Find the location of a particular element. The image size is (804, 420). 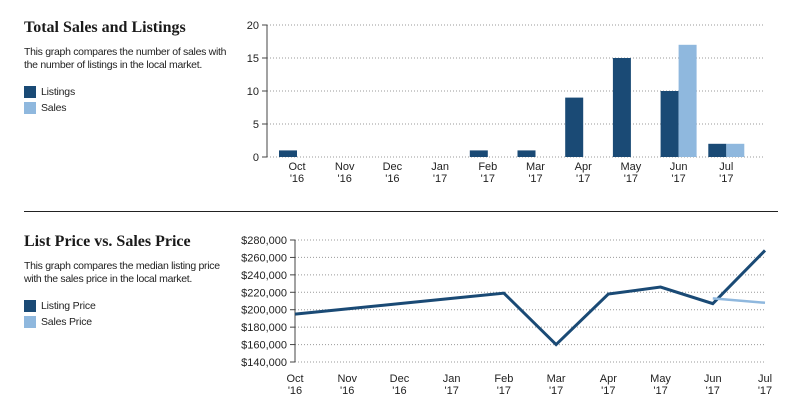

y-tick-label: $220,000 is located at coordinates (264, 293).